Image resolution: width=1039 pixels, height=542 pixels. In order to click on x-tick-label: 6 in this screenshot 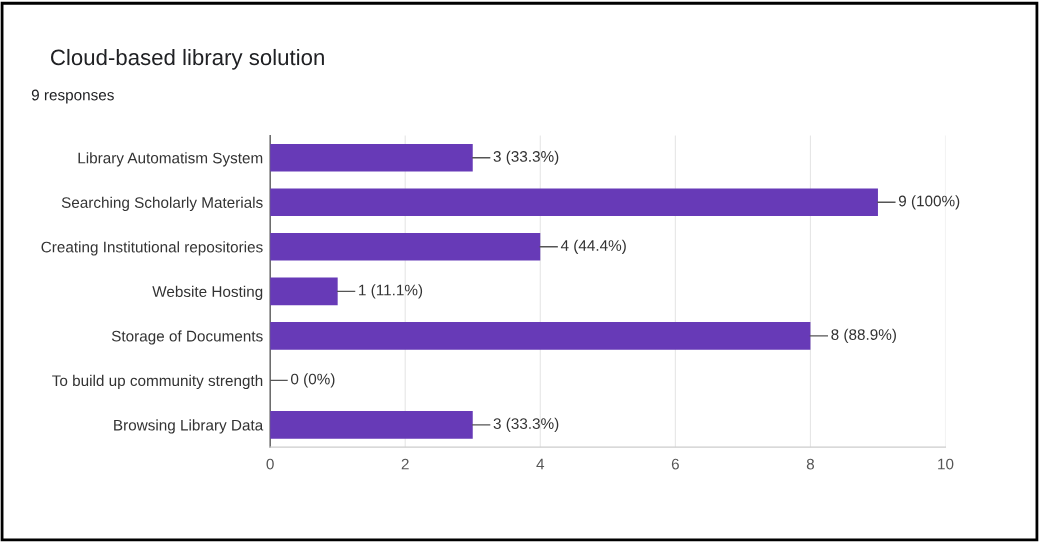, I will do `click(675, 464)`.